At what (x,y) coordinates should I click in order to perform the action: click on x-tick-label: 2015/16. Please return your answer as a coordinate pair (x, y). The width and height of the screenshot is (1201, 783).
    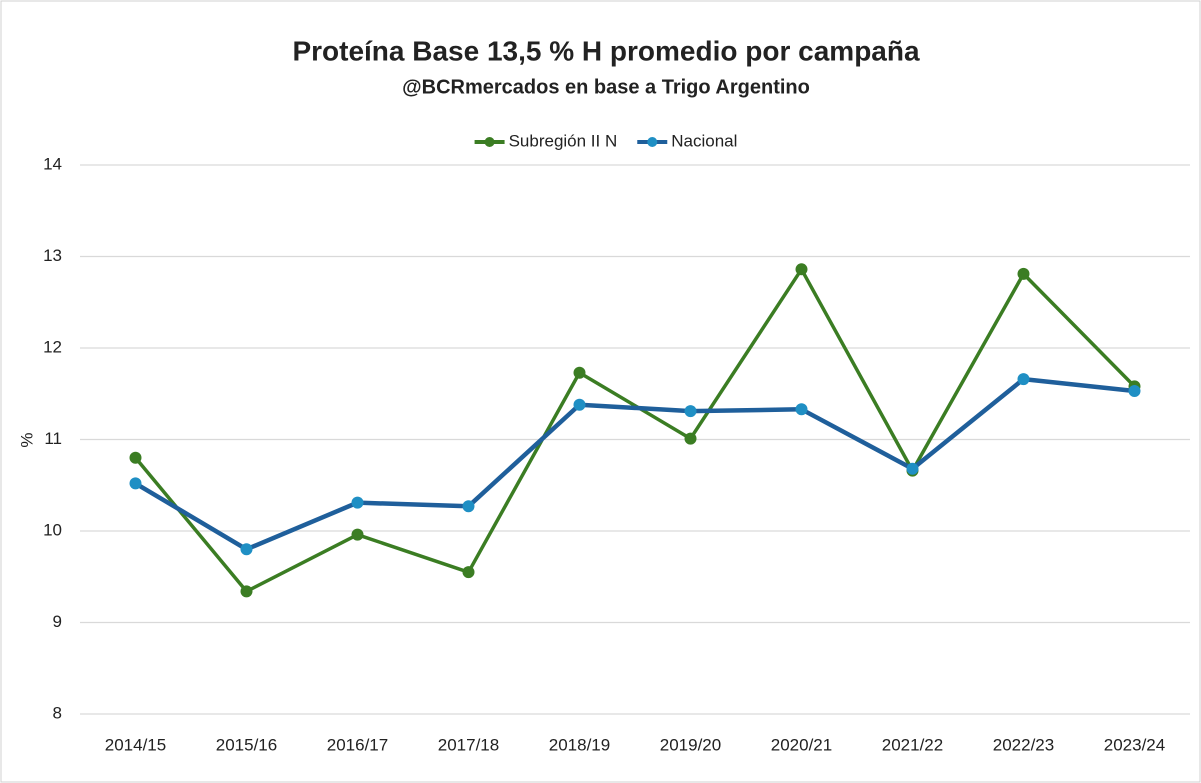
    Looking at the image, I should click on (246, 744).